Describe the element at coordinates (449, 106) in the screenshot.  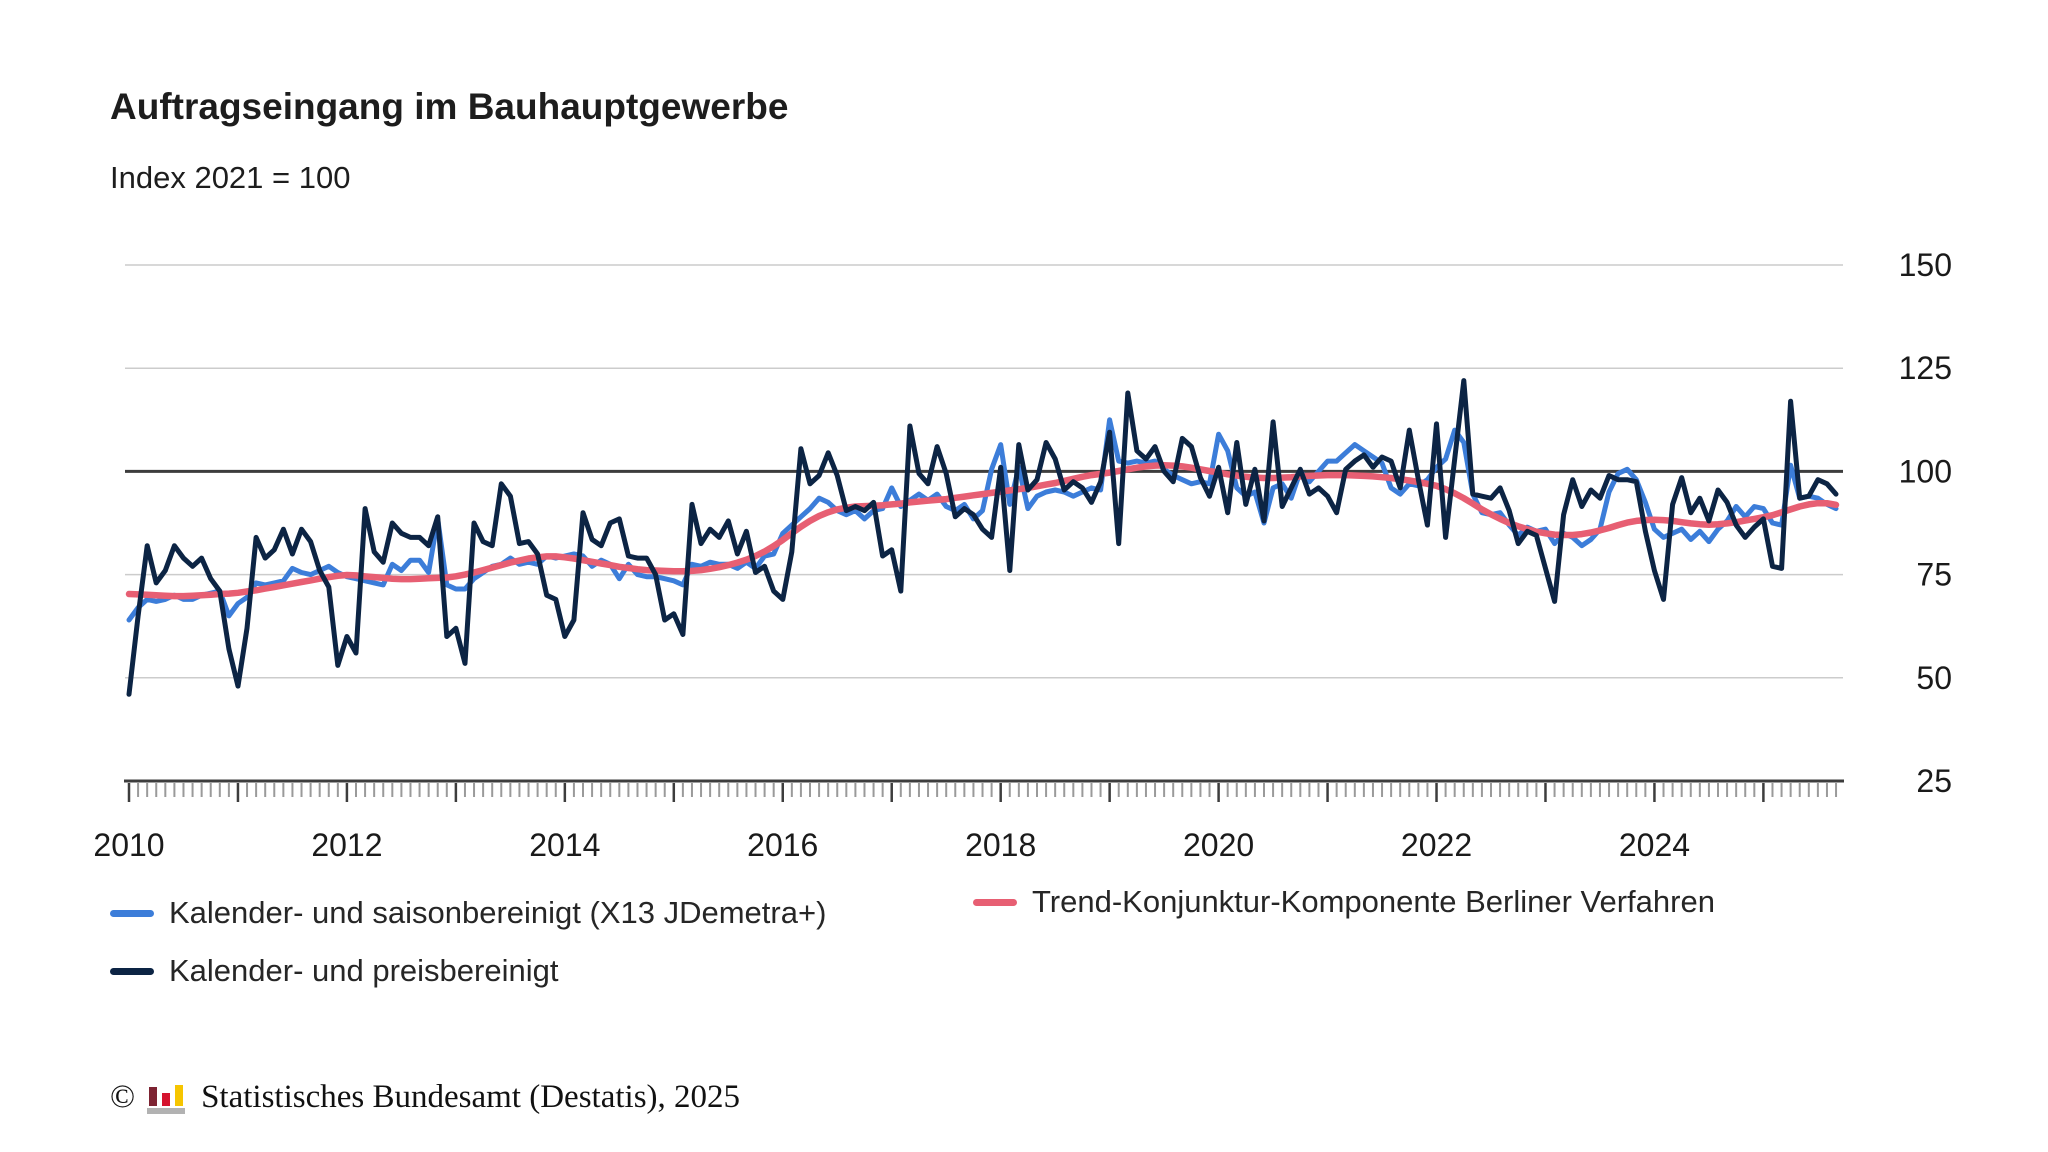
I see `chart-title: Auftragseingang im Bauhauptgewerbe` at that location.